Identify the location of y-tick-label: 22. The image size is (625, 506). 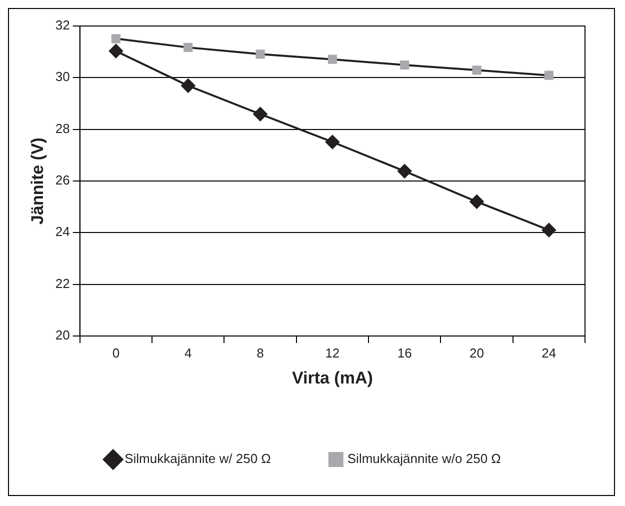
(62, 283).